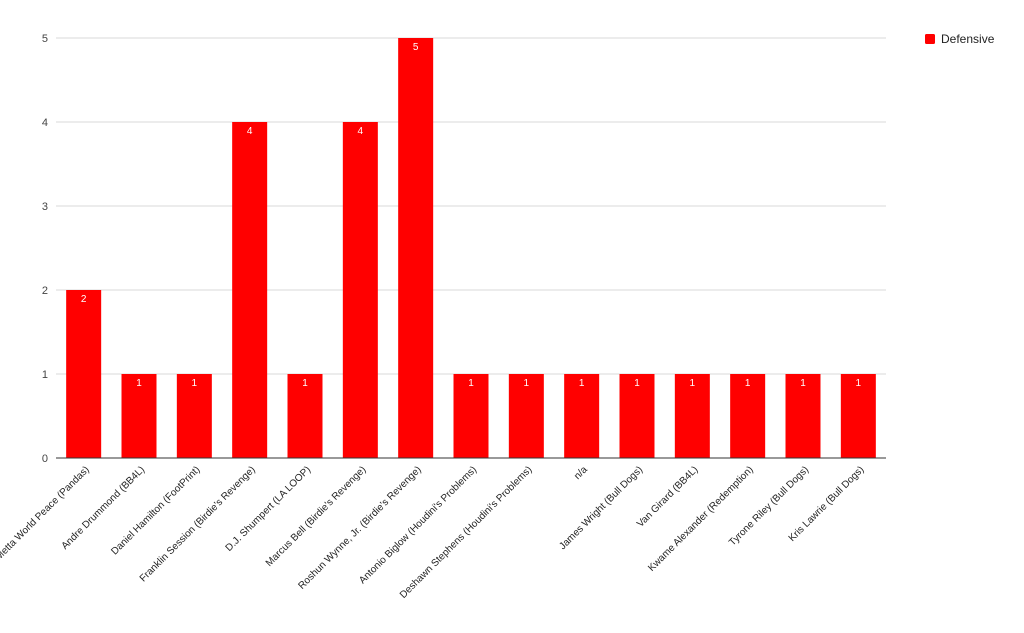  Describe the element at coordinates (45, 123) in the screenshot. I see `y-tick-label: 4` at that location.